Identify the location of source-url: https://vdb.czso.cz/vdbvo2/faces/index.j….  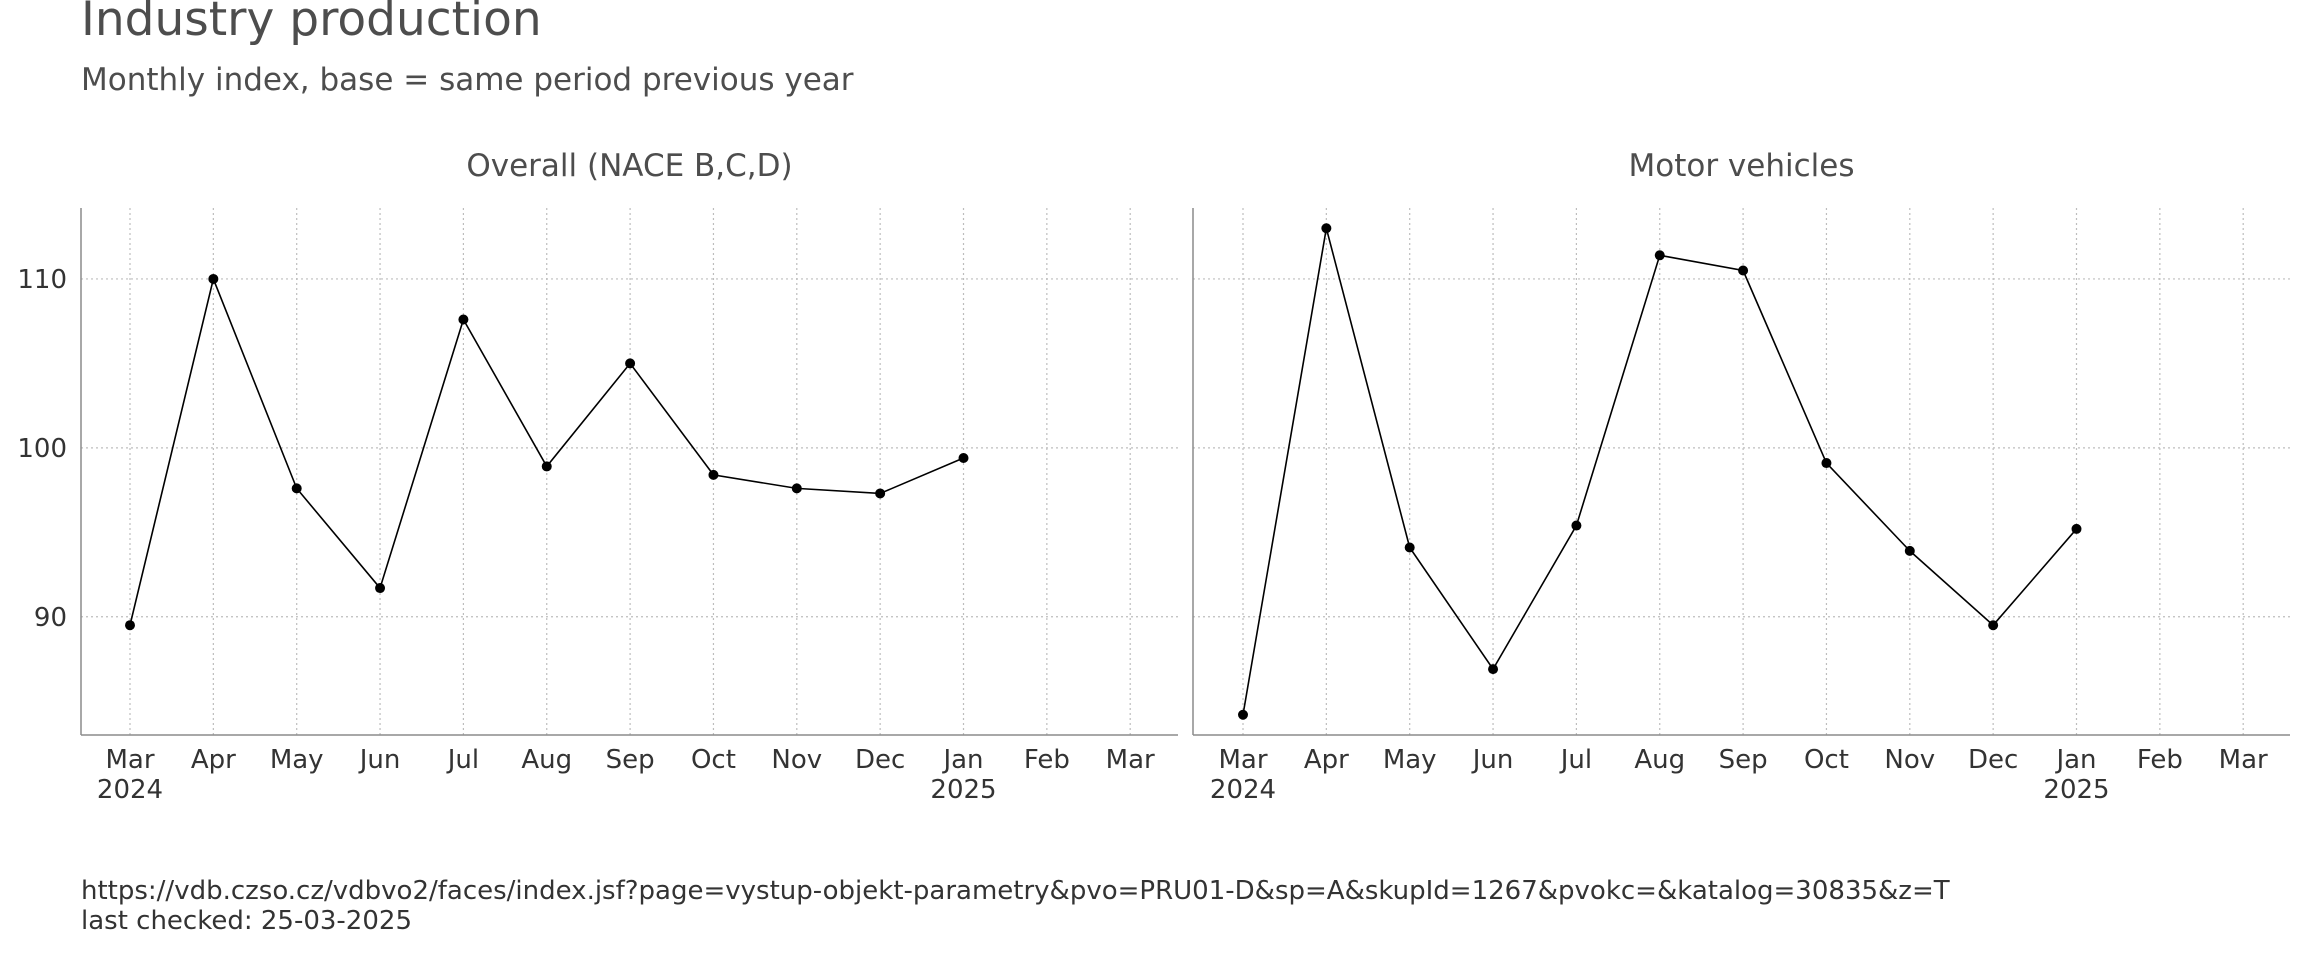
(1015, 891).